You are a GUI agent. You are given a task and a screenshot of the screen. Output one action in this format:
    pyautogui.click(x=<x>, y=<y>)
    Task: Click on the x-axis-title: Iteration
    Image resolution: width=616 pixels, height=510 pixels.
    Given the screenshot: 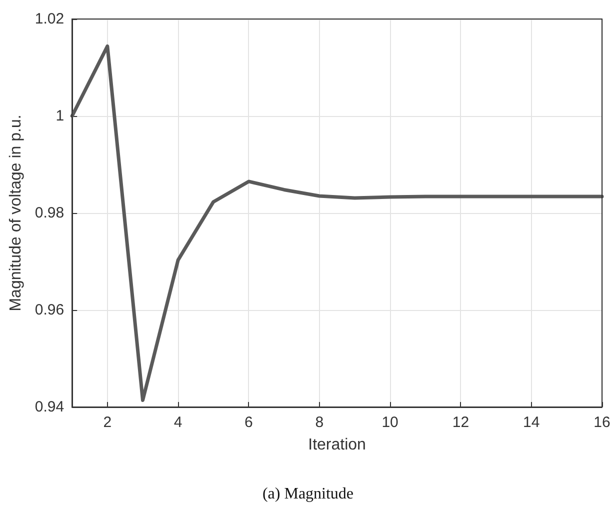 What is the action you would take?
    pyautogui.click(x=337, y=445)
    